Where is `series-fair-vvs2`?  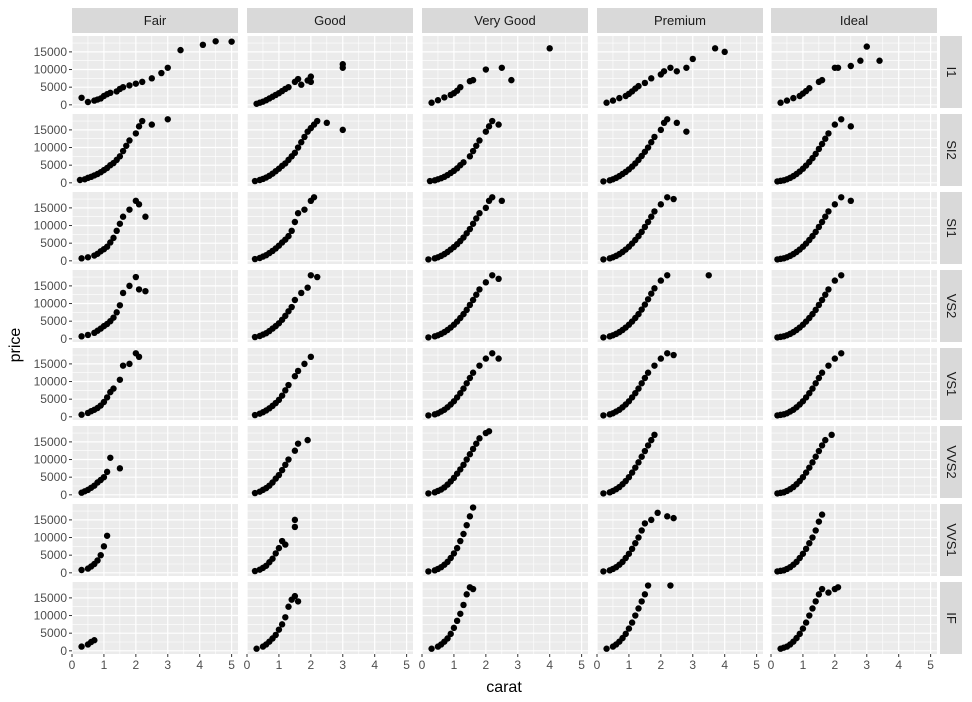 series-fair-vvs2 is located at coordinates (101, 475).